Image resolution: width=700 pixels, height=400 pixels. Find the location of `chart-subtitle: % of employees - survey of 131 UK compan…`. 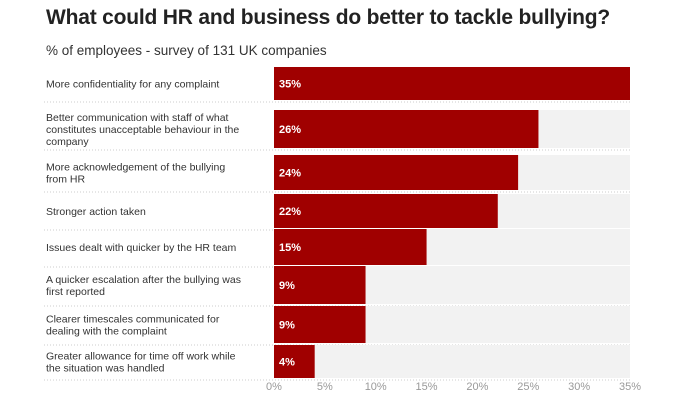

chart-subtitle: % of employees - survey of 131 UK compan… is located at coordinates (186, 50).